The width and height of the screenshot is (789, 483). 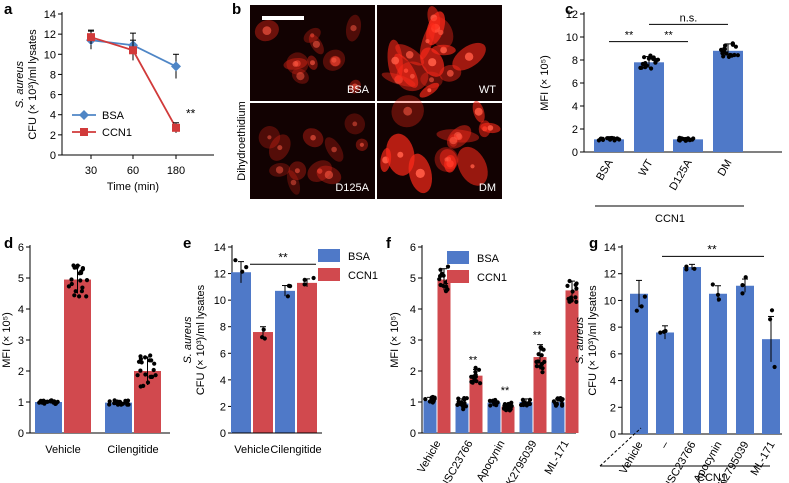 What do you see at coordinates (21, 310) in the screenshot?
I see `d-y-tick-label: 4` at bounding box center [21, 310].